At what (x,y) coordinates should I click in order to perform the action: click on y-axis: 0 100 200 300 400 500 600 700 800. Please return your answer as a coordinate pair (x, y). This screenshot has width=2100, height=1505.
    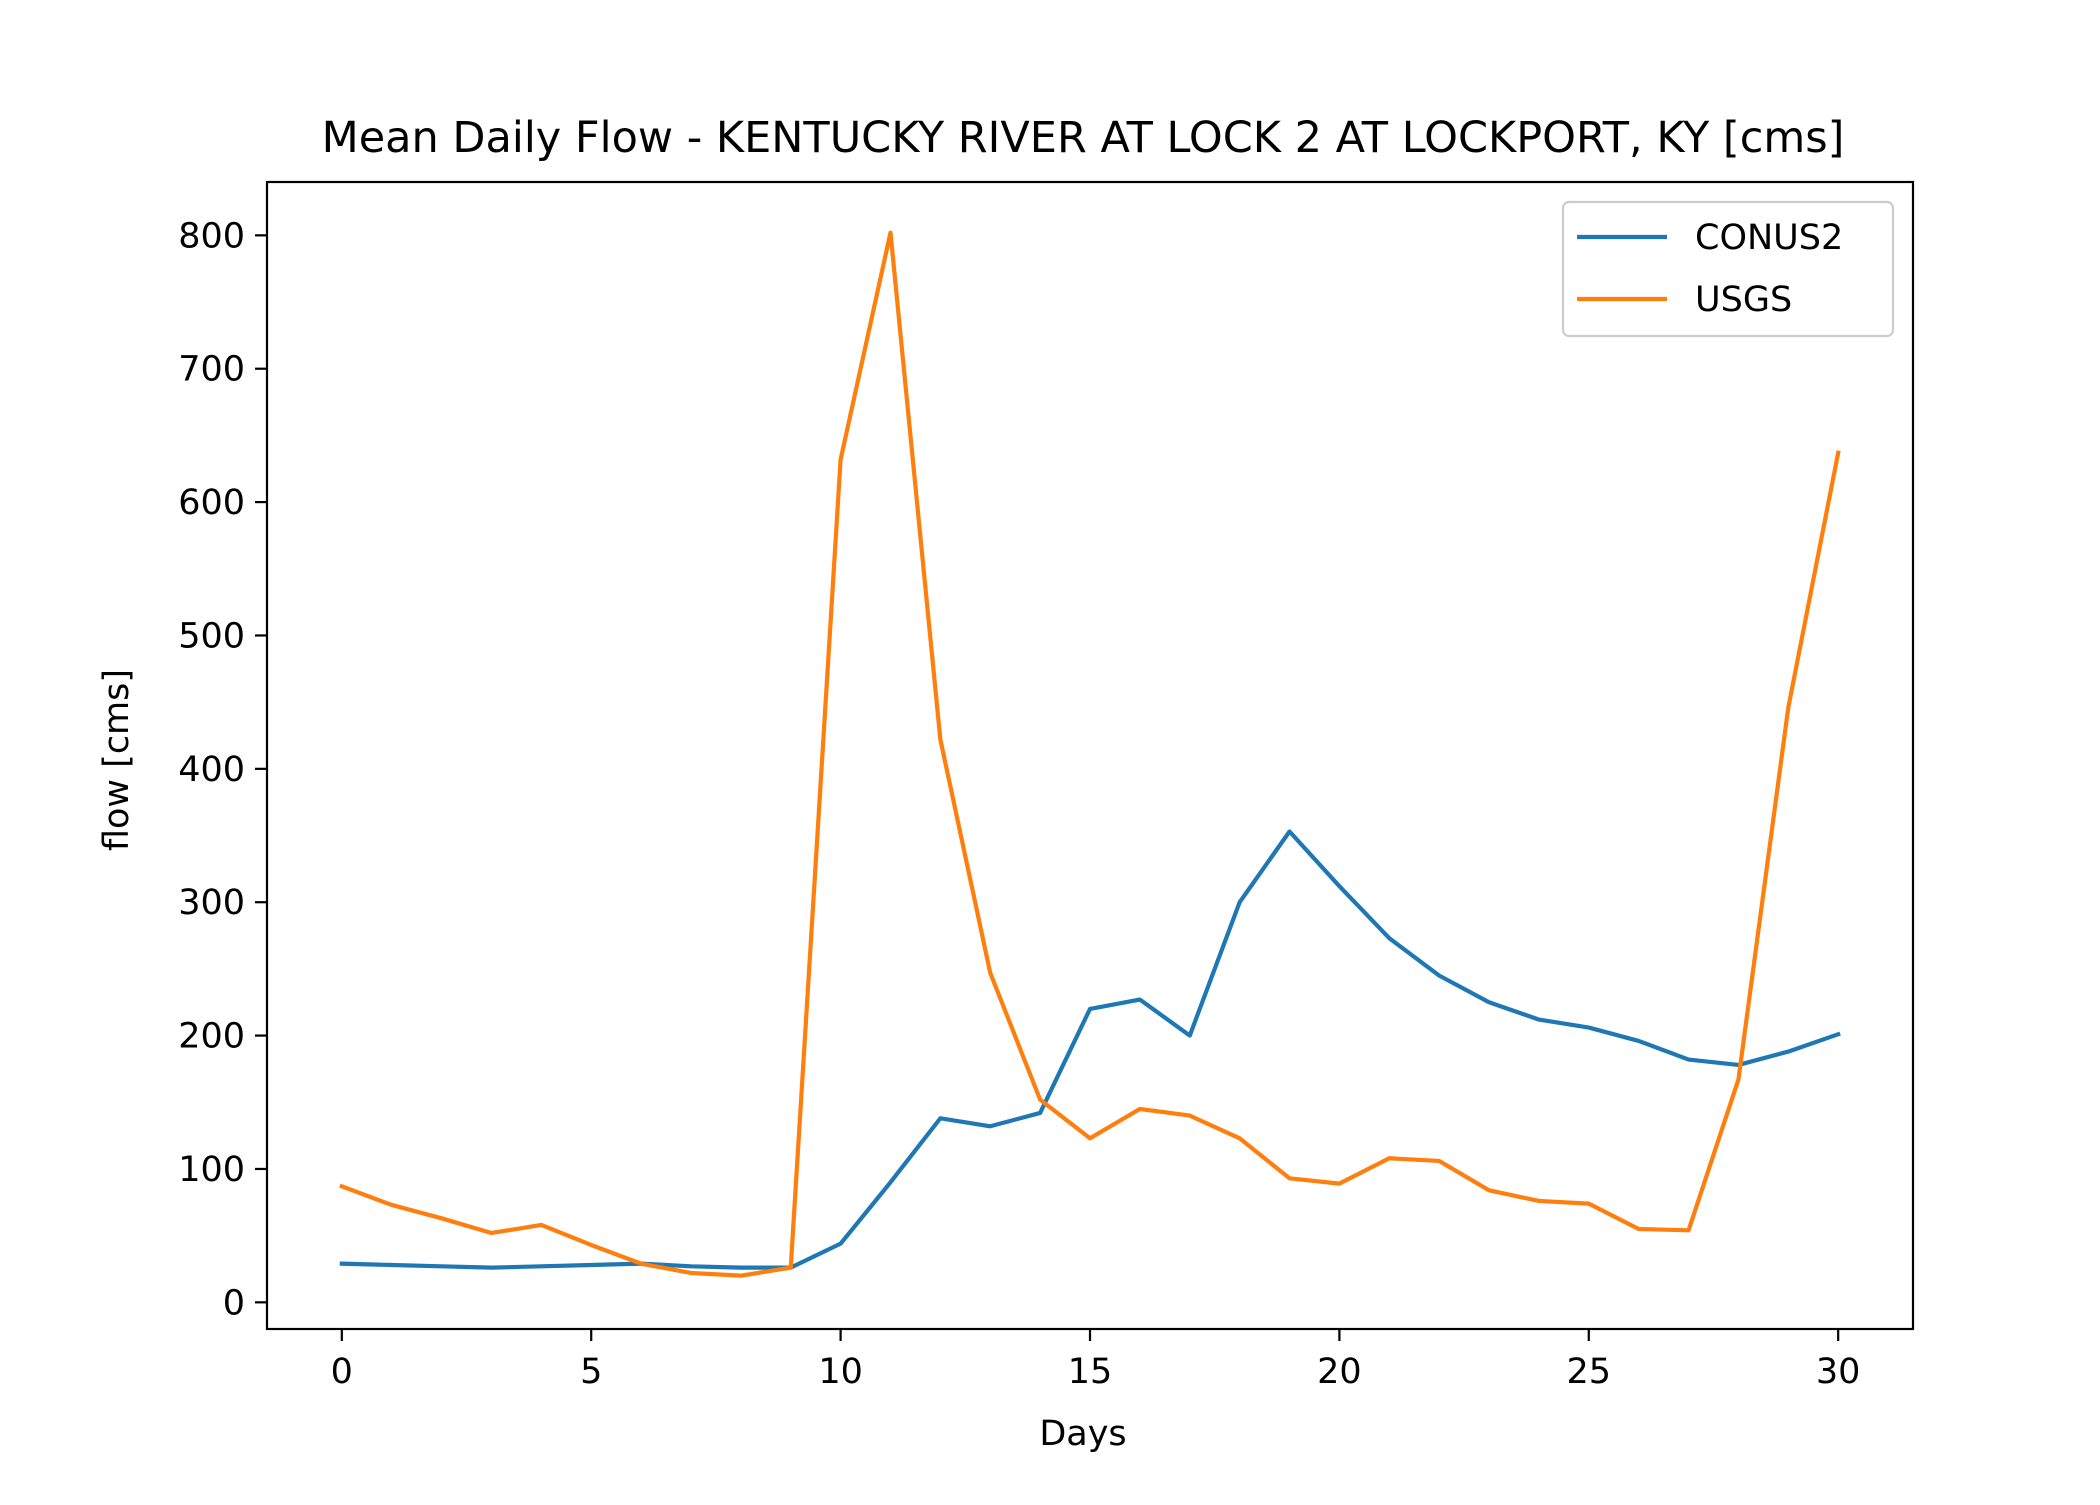
    Looking at the image, I should click on (222, 769).